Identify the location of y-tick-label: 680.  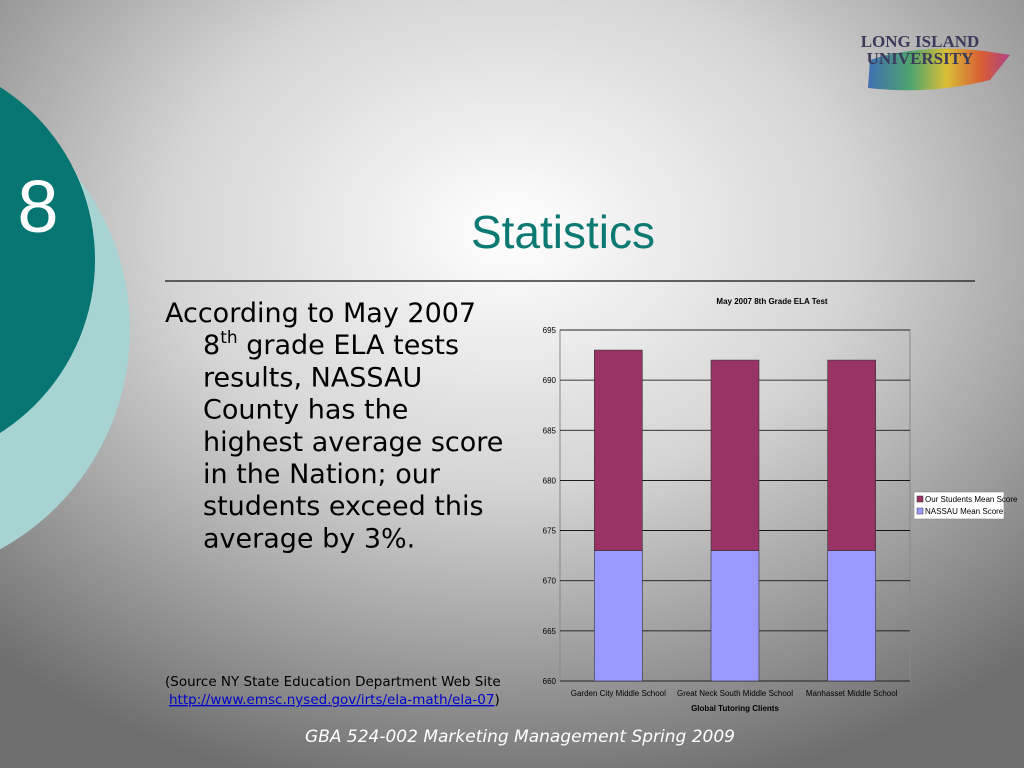
(550, 480).